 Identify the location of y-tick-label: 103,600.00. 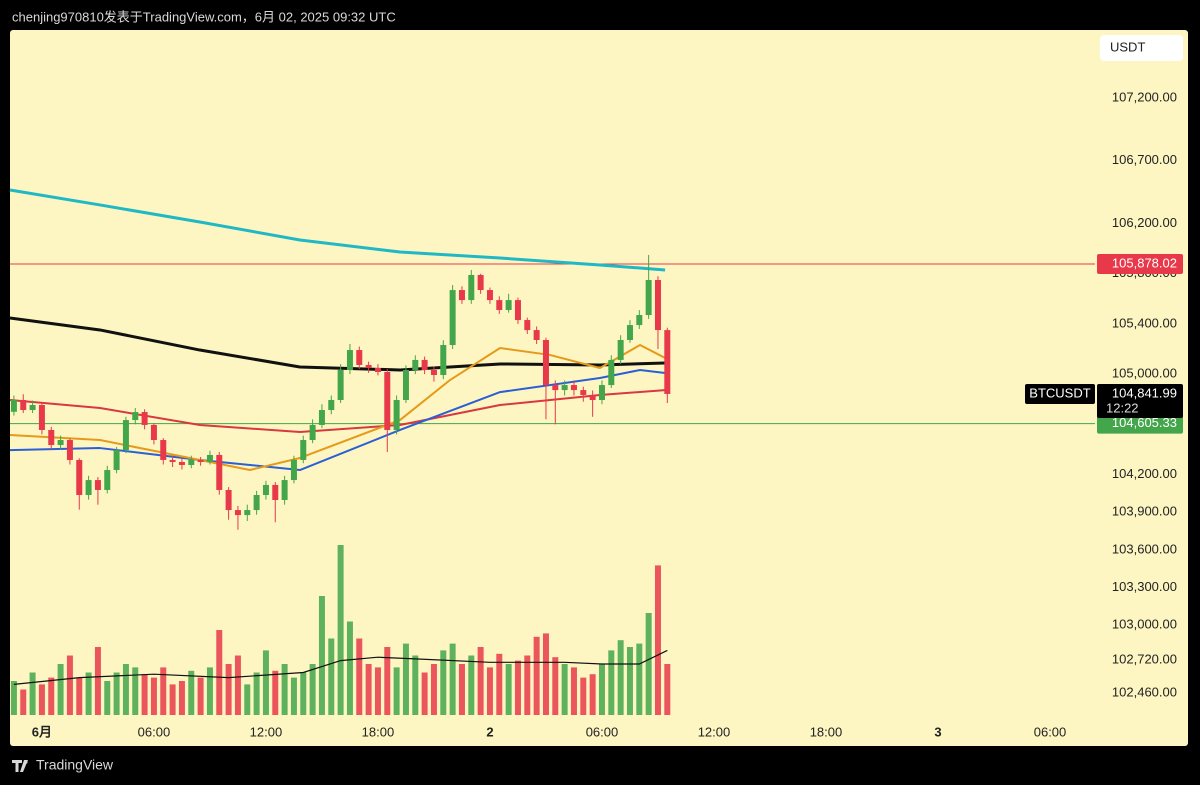
(1144, 548).